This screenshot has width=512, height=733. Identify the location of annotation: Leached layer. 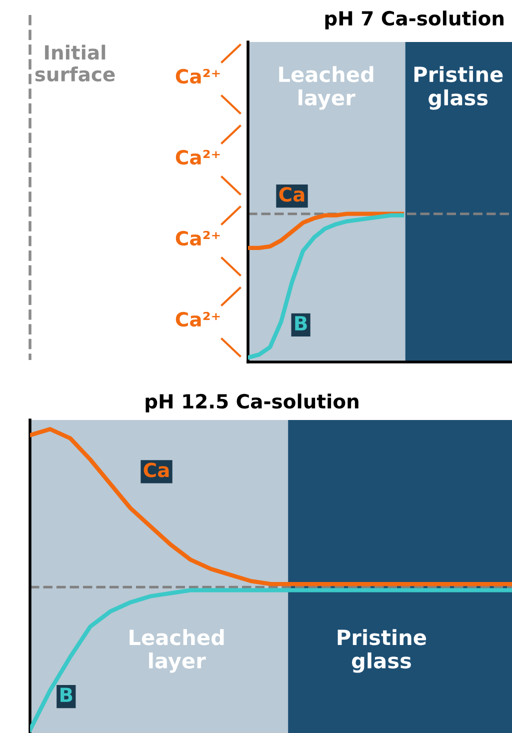
(177, 651).